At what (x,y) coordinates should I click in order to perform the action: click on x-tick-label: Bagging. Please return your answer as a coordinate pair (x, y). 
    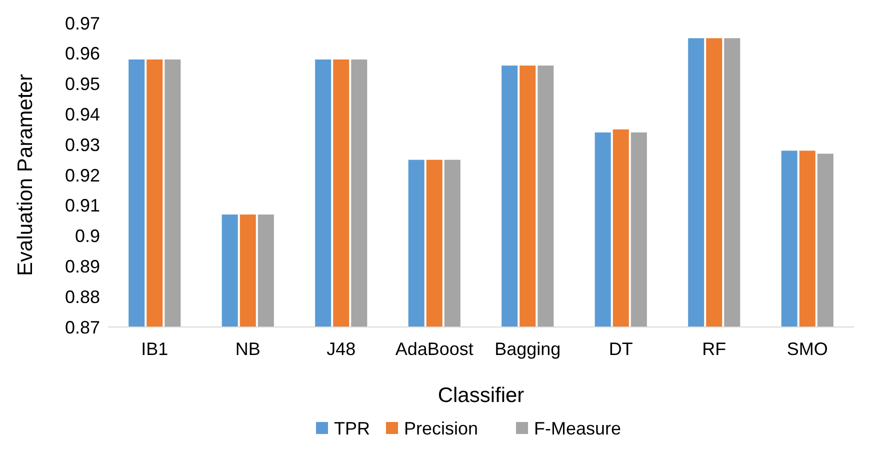
    Looking at the image, I should click on (527, 349).